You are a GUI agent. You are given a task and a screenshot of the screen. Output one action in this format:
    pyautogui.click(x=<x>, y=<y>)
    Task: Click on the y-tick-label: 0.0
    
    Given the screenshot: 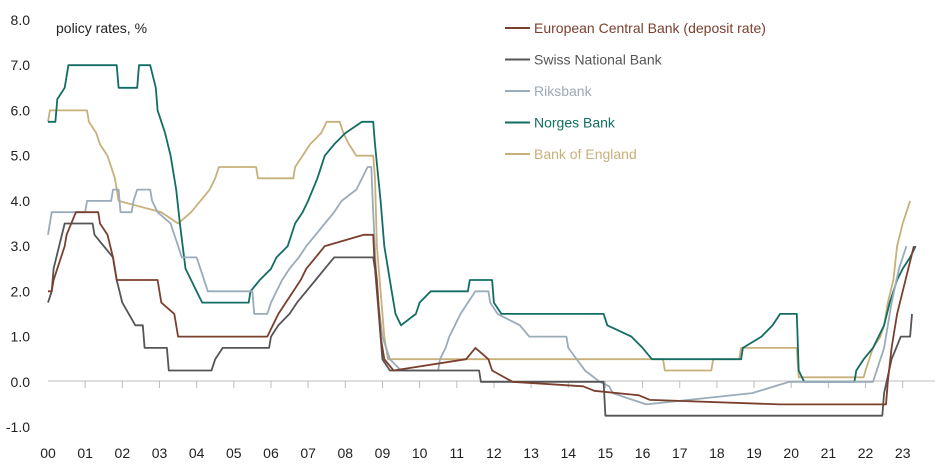 What is the action you would take?
    pyautogui.click(x=21, y=382)
    